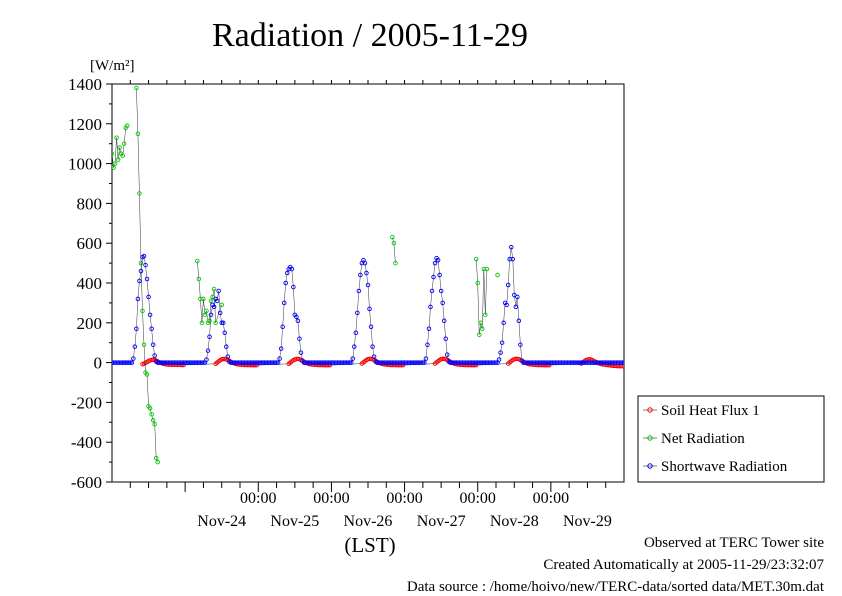 The image size is (842, 596). I want to click on series-line, so click(368, 305).